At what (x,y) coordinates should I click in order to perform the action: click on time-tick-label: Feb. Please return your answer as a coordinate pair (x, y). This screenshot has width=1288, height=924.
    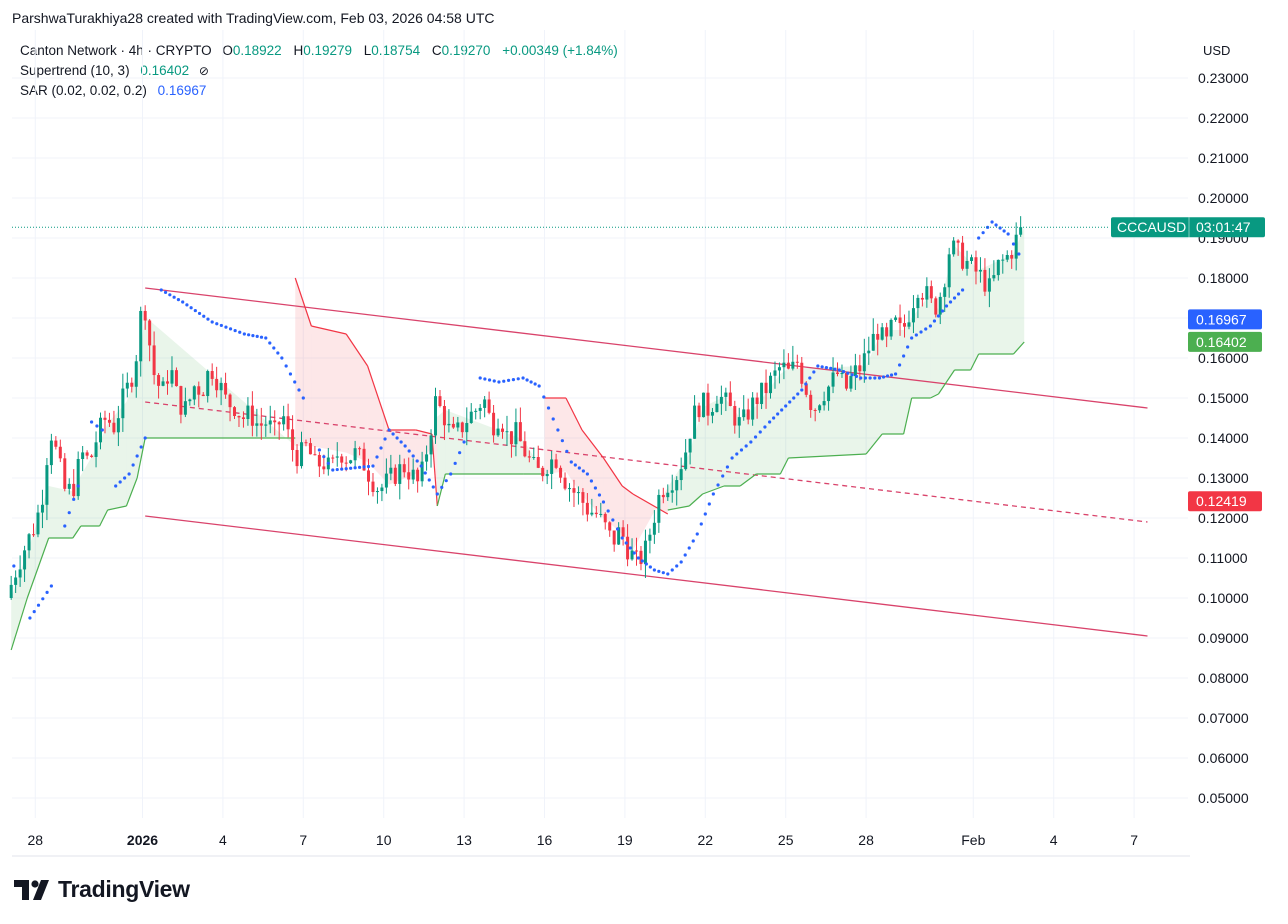
    Looking at the image, I should click on (973, 840).